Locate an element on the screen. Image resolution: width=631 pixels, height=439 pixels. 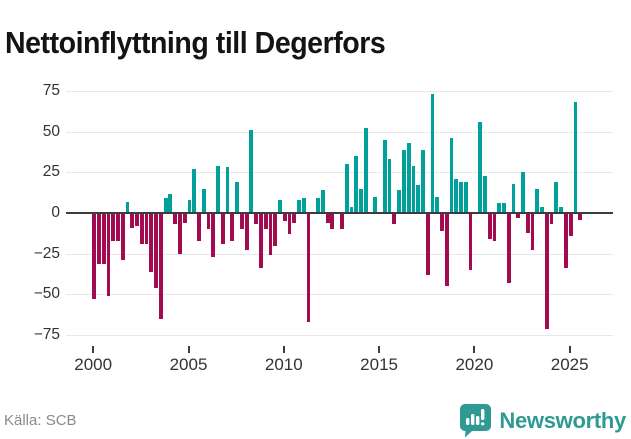
bar-chart-pin-icon is located at coordinates (475, 420).